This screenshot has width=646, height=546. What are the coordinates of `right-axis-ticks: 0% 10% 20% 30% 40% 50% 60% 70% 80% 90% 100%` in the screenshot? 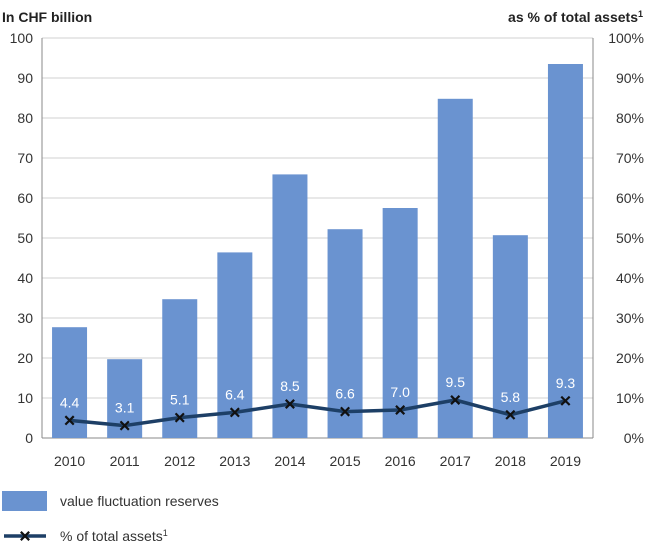 It's located at (626, 238).